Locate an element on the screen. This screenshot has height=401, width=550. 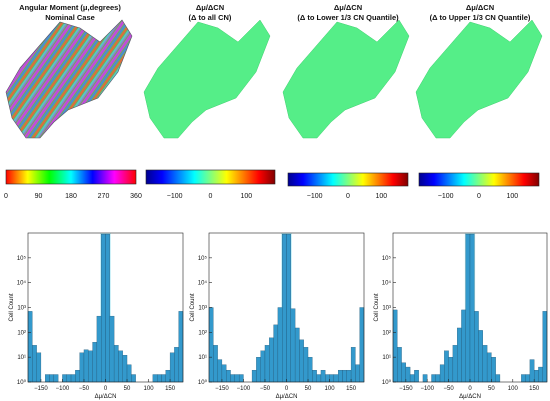
panel-2-title: Δμ/ΔCN is located at coordinates (210, 7).